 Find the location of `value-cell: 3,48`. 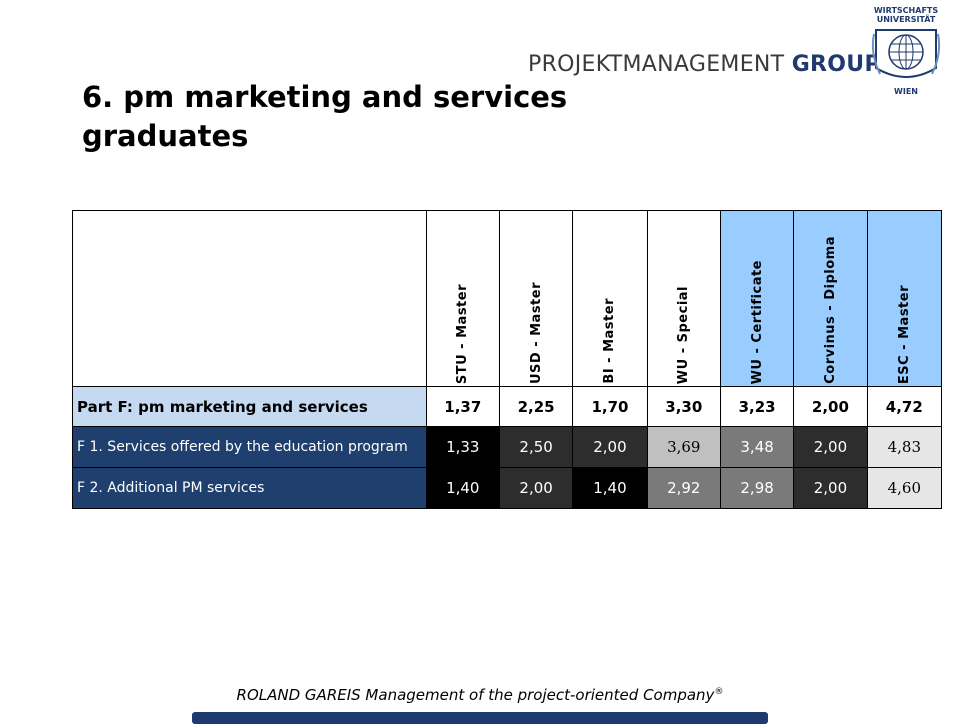

value-cell: 3,48 is located at coordinates (757, 447).